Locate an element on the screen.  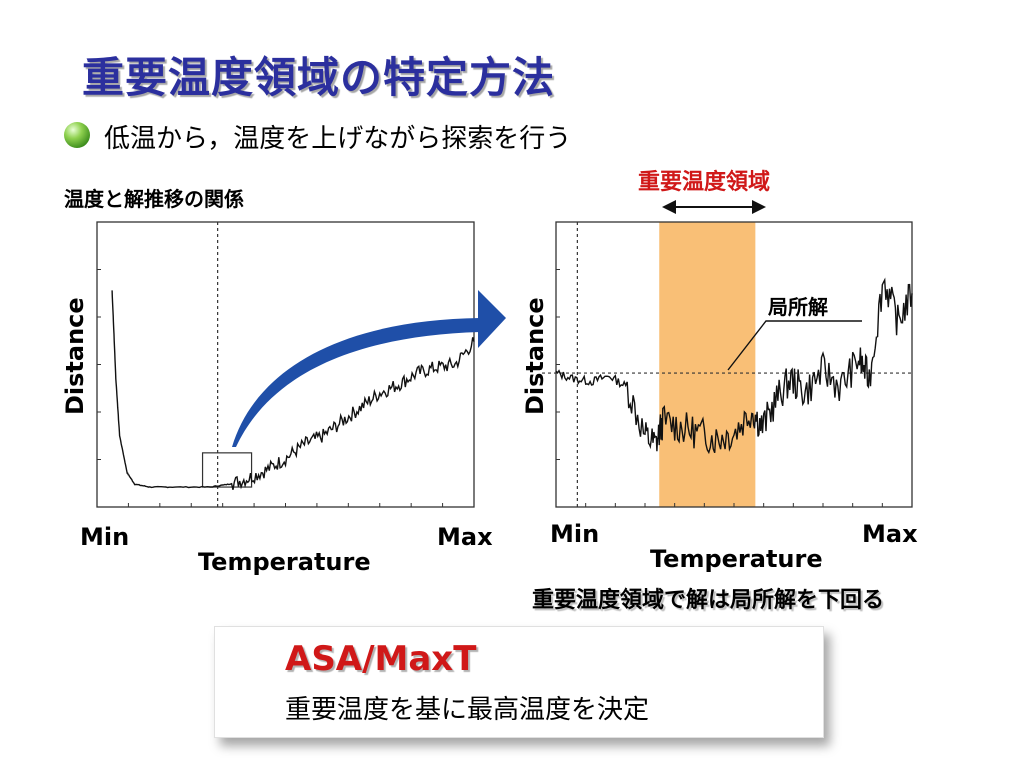
region-double-arrow is located at coordinates (714, 207).